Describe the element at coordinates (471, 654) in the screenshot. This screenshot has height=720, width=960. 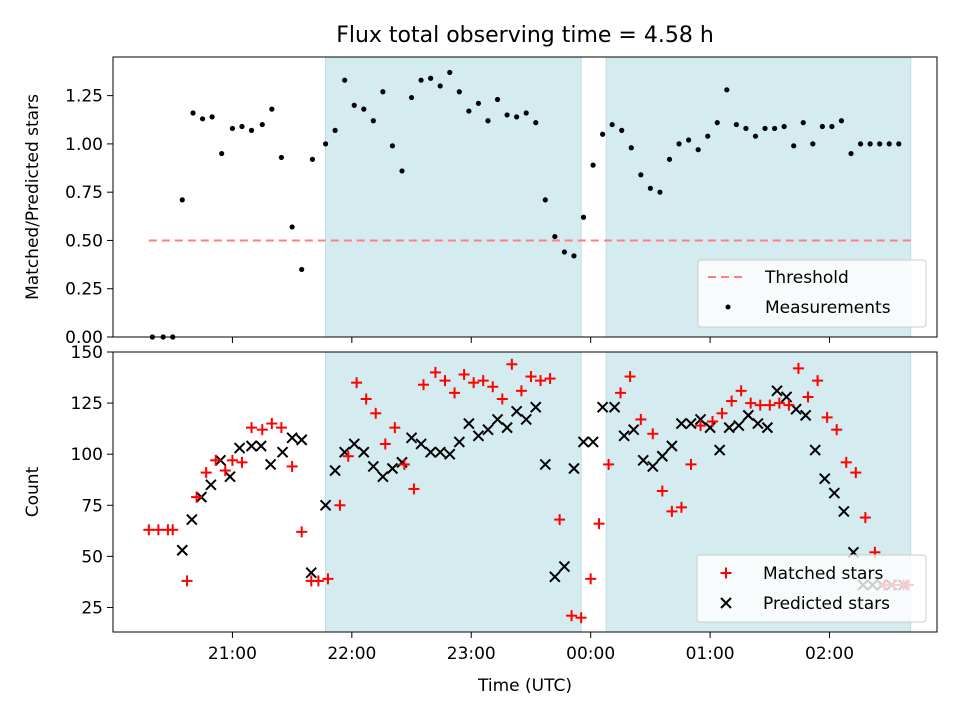
I see `x-tick-label: 23:00` at that location.